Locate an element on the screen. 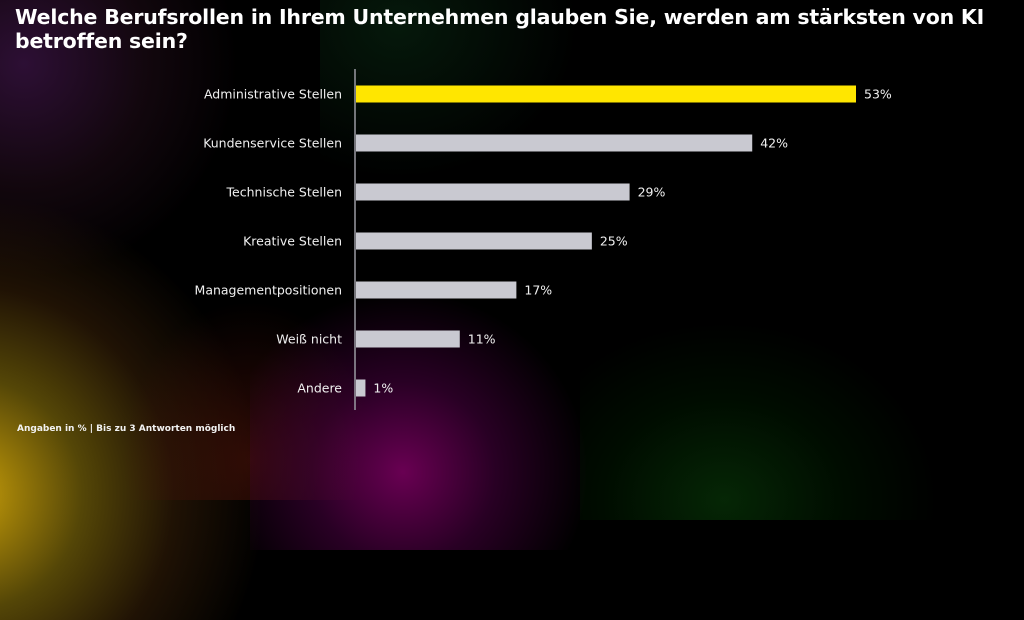 The image size is (1024, 620). value-label-weiss-nicht: 11% is located at coordinates (482, 339).